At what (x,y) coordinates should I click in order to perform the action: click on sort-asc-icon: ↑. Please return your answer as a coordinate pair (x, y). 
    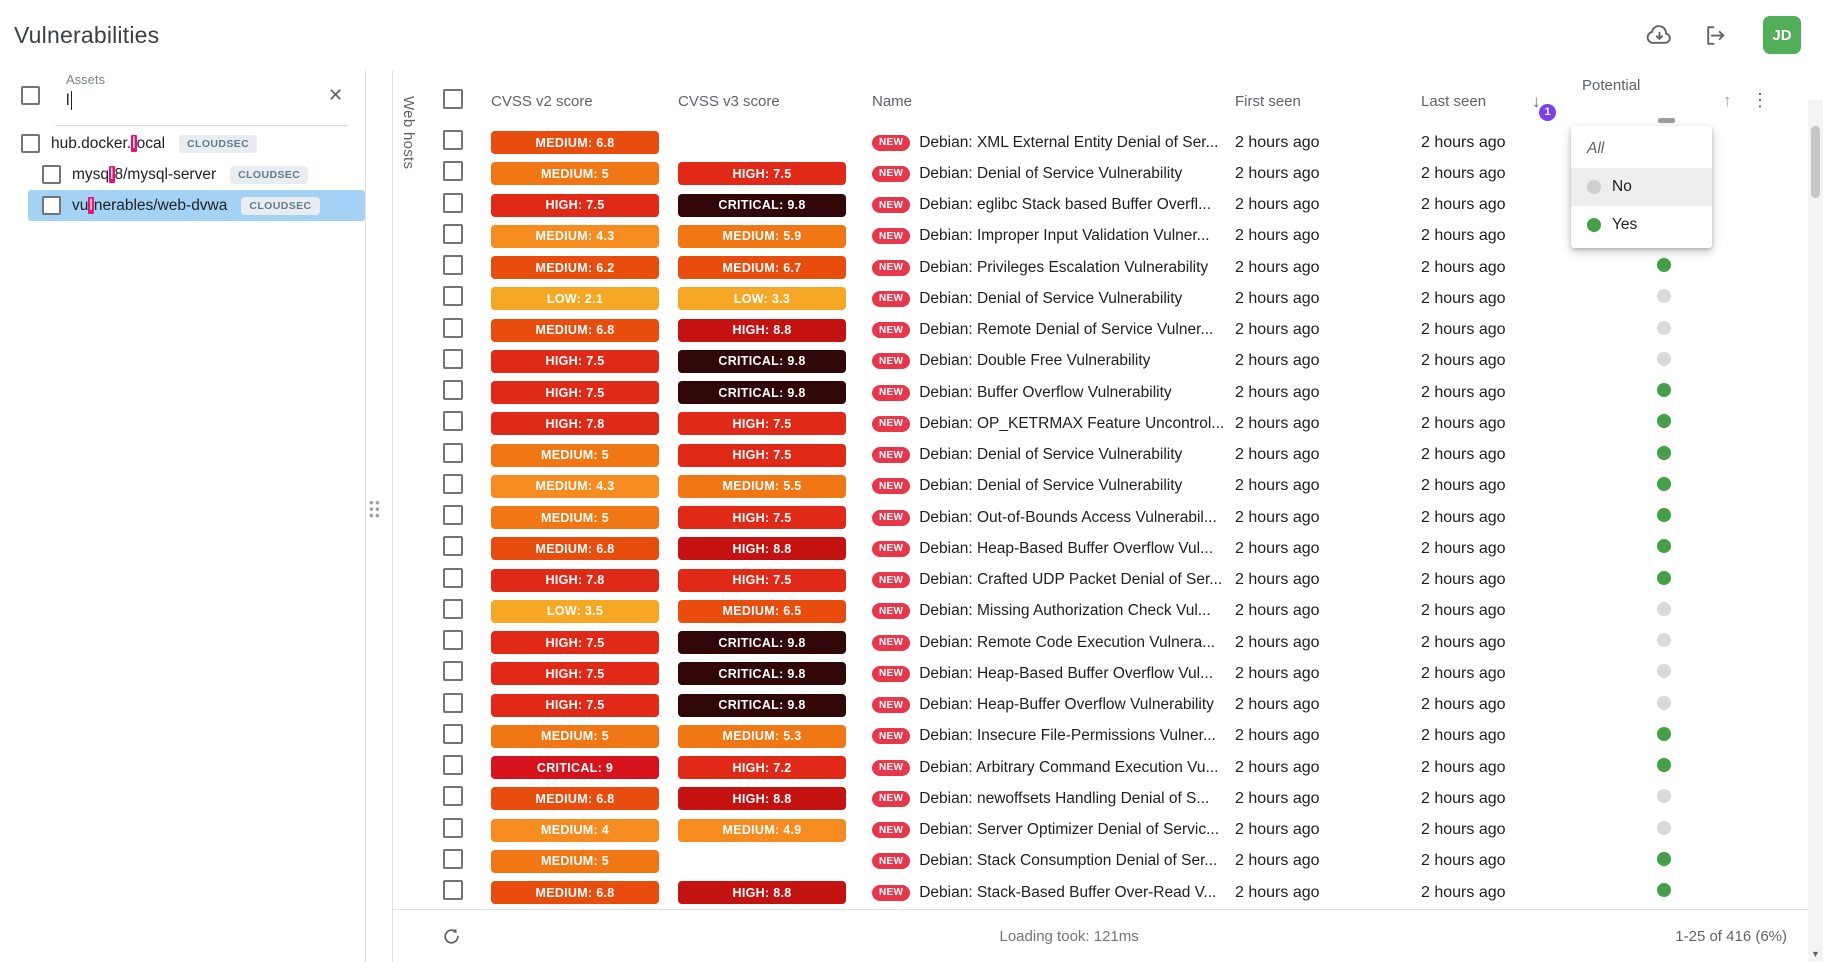
    Looking at the image, I should click on (1727, 100).